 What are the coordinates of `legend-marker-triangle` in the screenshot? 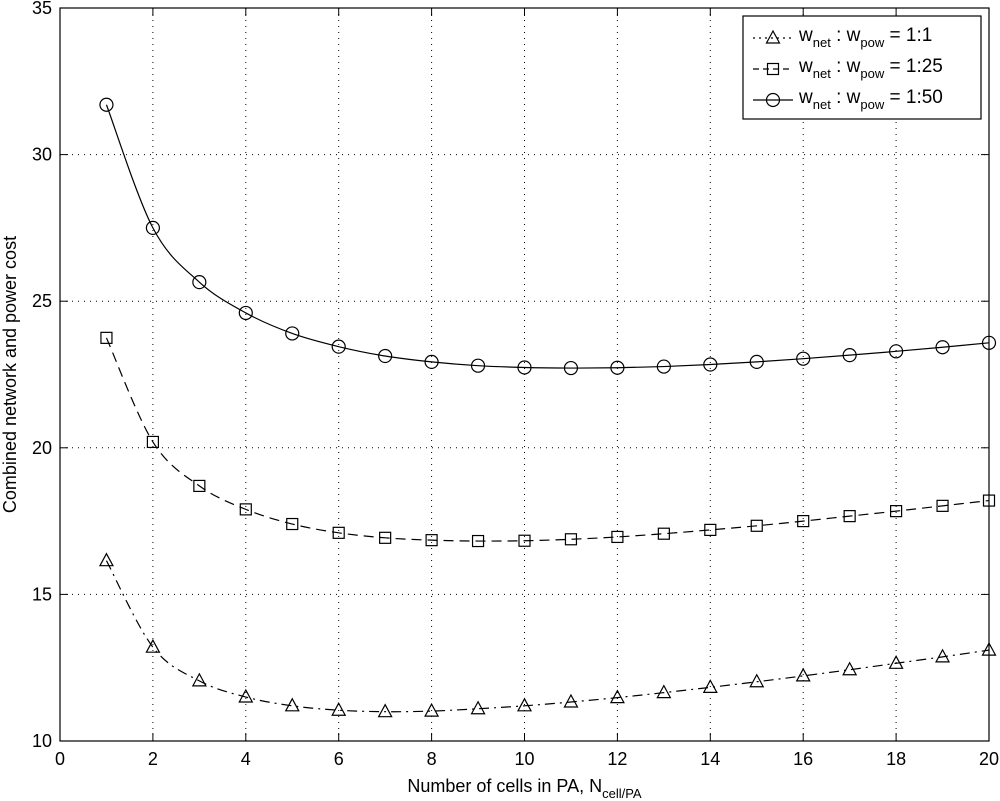 It's located at (773, 36).